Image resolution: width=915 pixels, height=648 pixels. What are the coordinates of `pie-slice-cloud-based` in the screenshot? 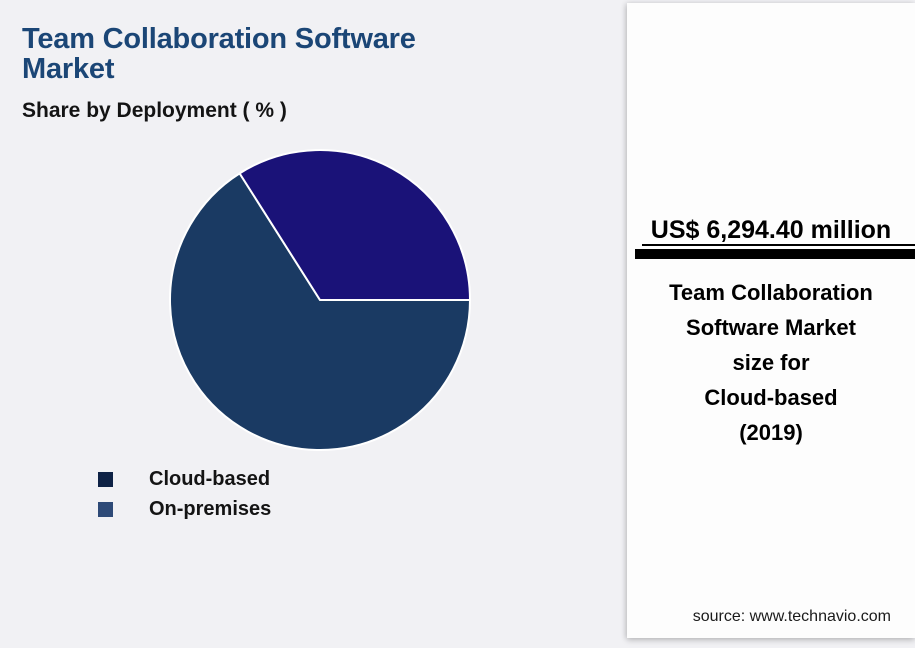 It's located at (320, 311).